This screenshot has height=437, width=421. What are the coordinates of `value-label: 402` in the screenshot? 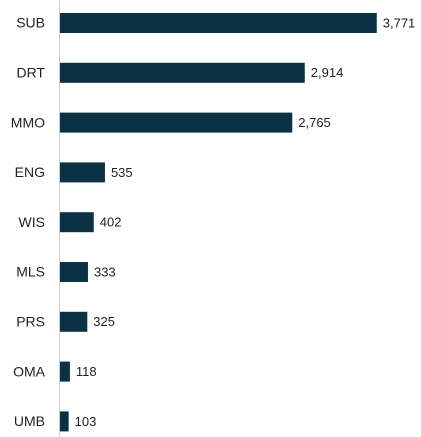 It's located at (111, 222).